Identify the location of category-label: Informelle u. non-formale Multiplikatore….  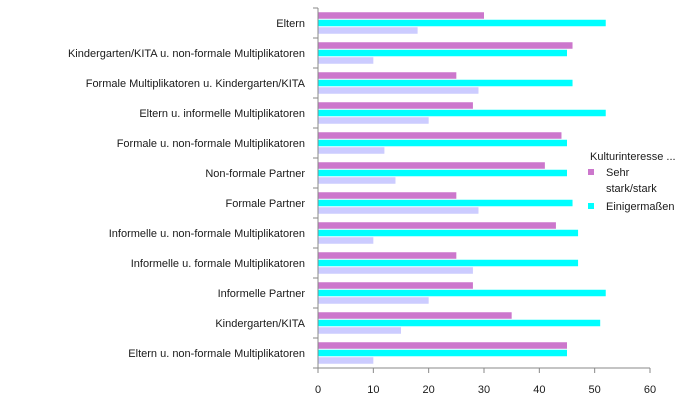
(207, 234).